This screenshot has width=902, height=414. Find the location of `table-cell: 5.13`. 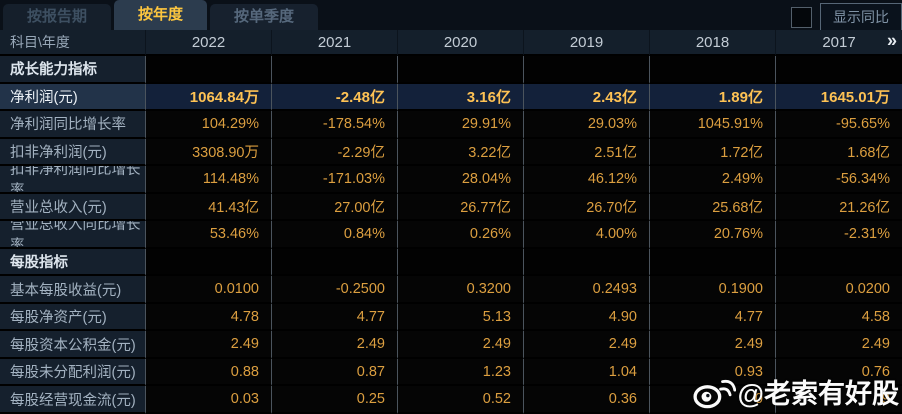

table-cell: 5.13 is located at coordinates (460, 317).